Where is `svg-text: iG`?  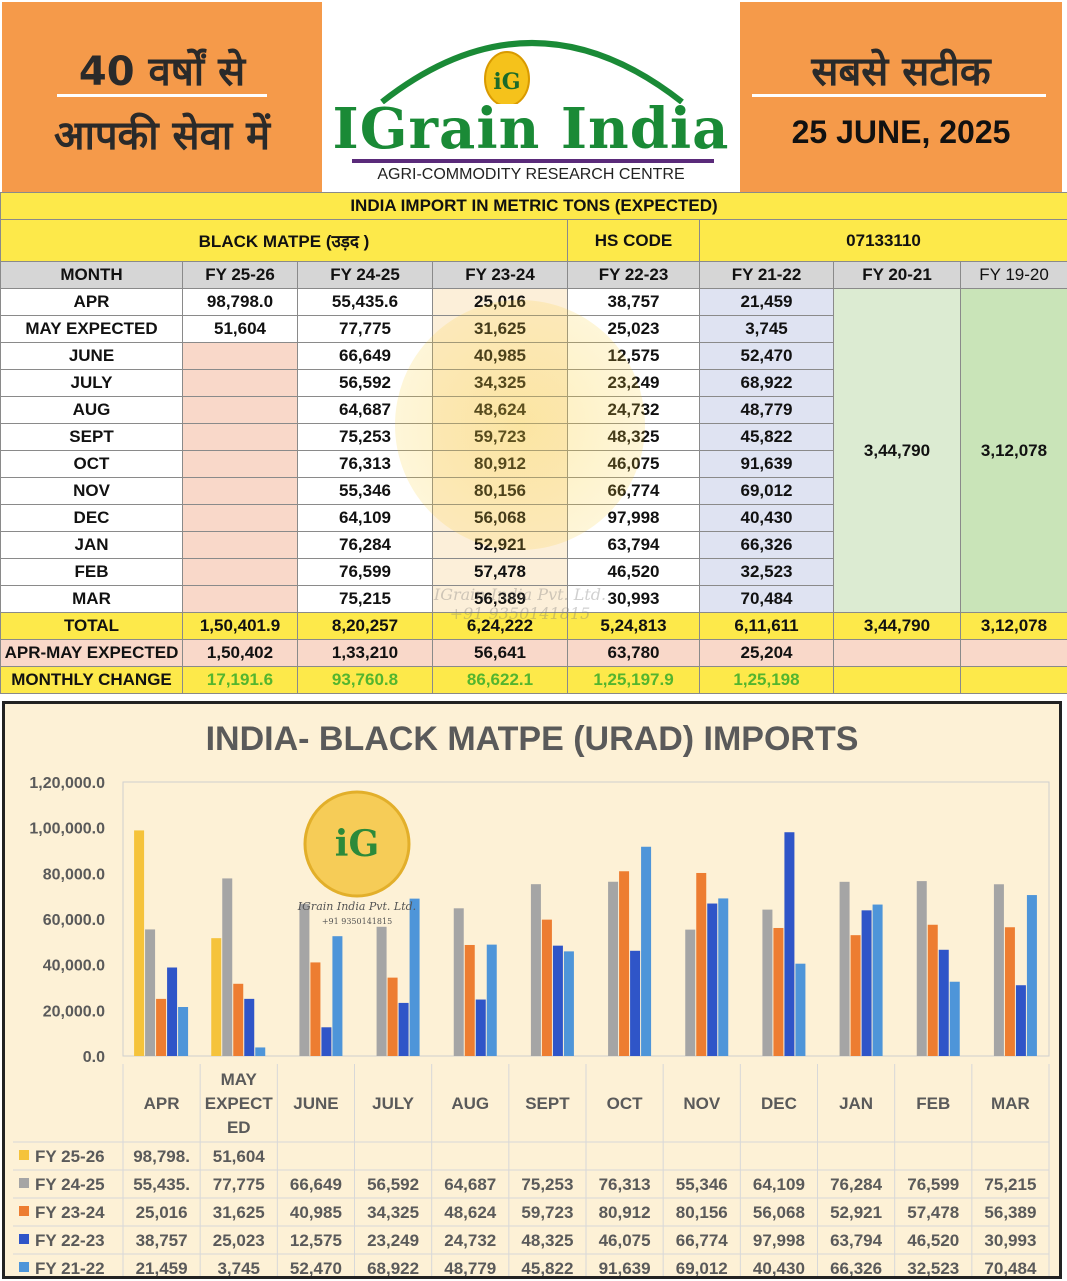
svg-text: iG is located at coordinates (506, 82).